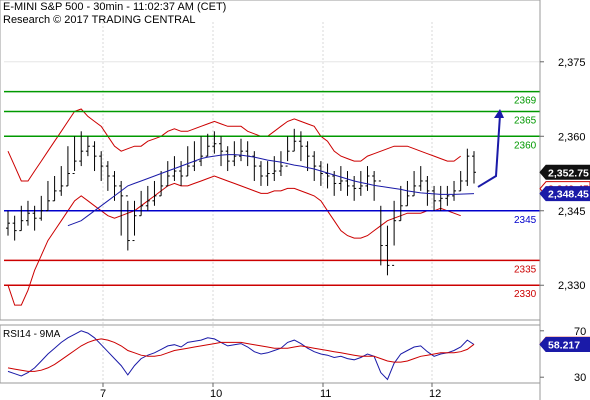 This screenshot has height=400, width=590. I want to click on level-label-2345: 2345, so click(525, 220).